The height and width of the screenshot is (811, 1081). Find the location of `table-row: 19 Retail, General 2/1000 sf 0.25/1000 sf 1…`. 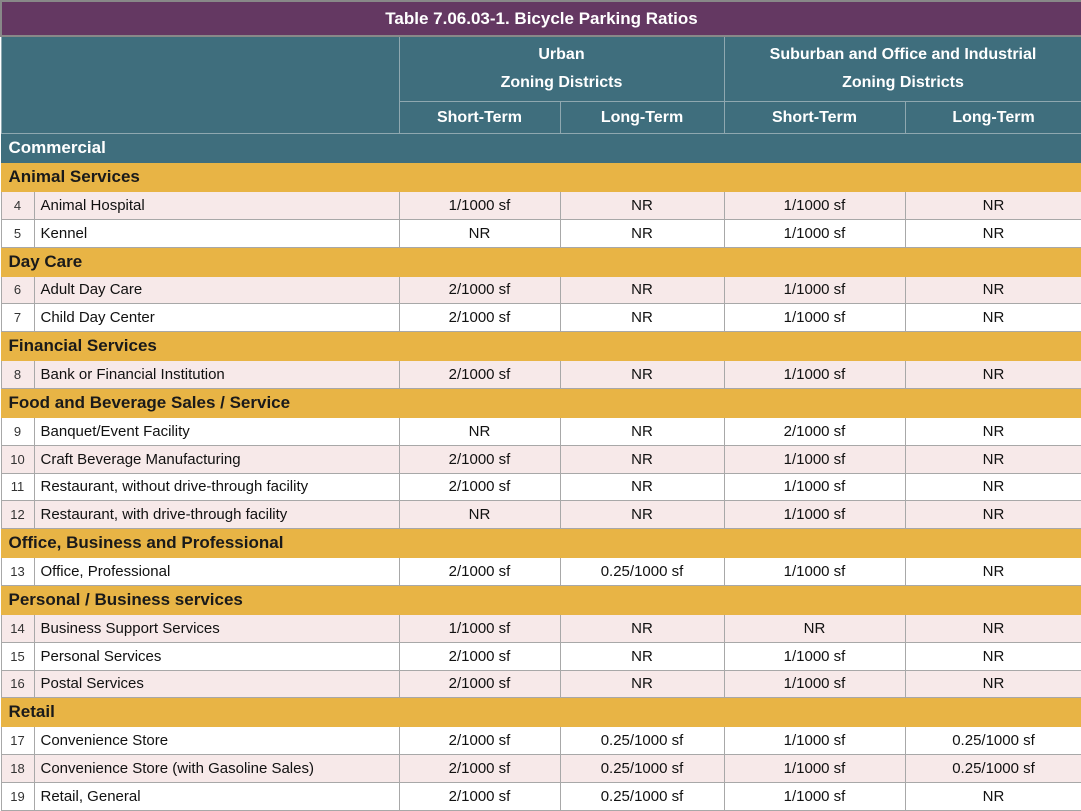

table-row: 19 Retail, General 2/1000 sf 0.25/1000 sf 1… is located at coordinates (540, 796).